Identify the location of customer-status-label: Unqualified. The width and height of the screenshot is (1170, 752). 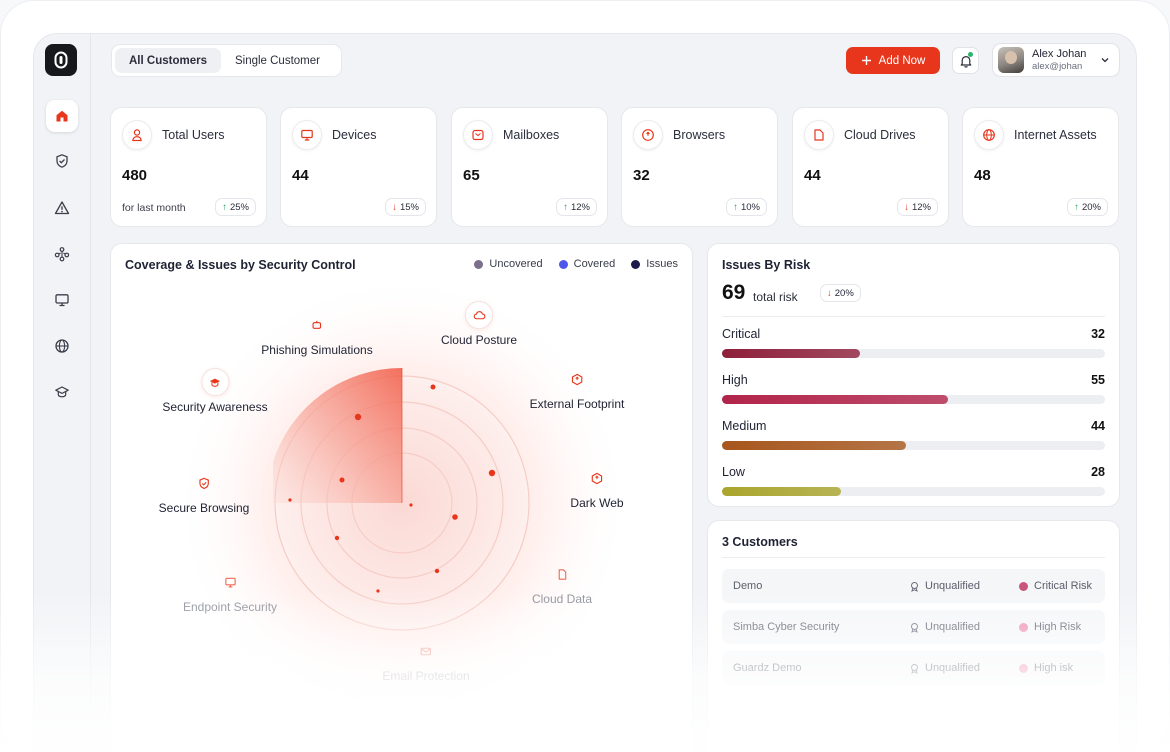
(953, 586).